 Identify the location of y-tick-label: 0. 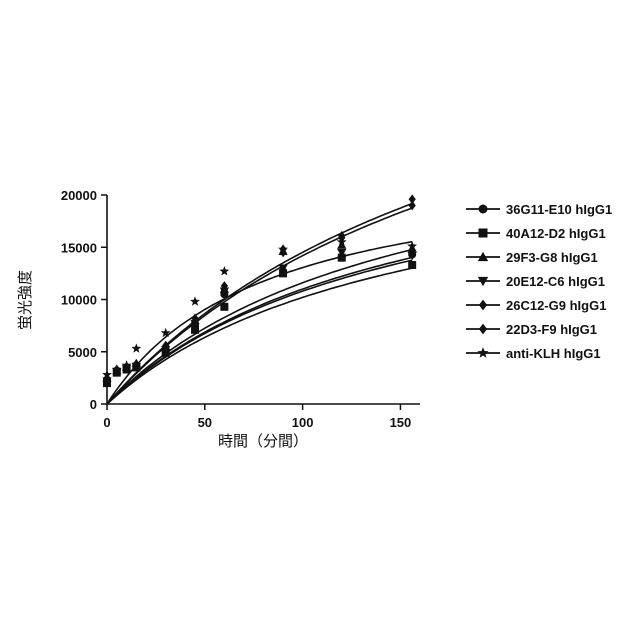
(93, 404).